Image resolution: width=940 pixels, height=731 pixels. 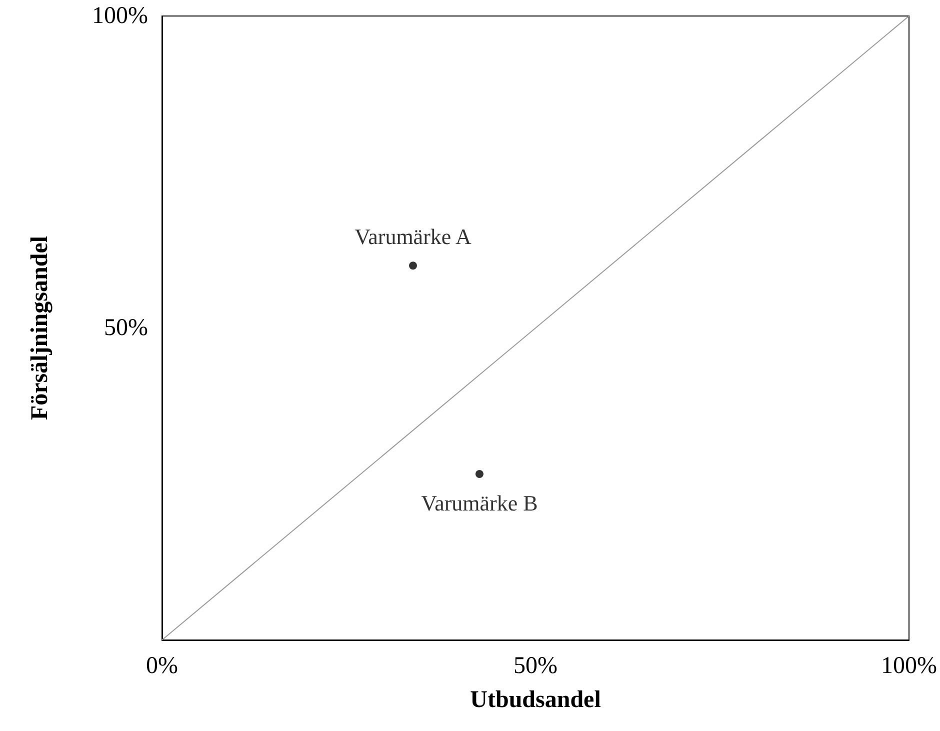 What do you see at coordinates (536, 666) in the screenshot?
I see `x-tick-label: 50%` at bounding box center [536, 666].